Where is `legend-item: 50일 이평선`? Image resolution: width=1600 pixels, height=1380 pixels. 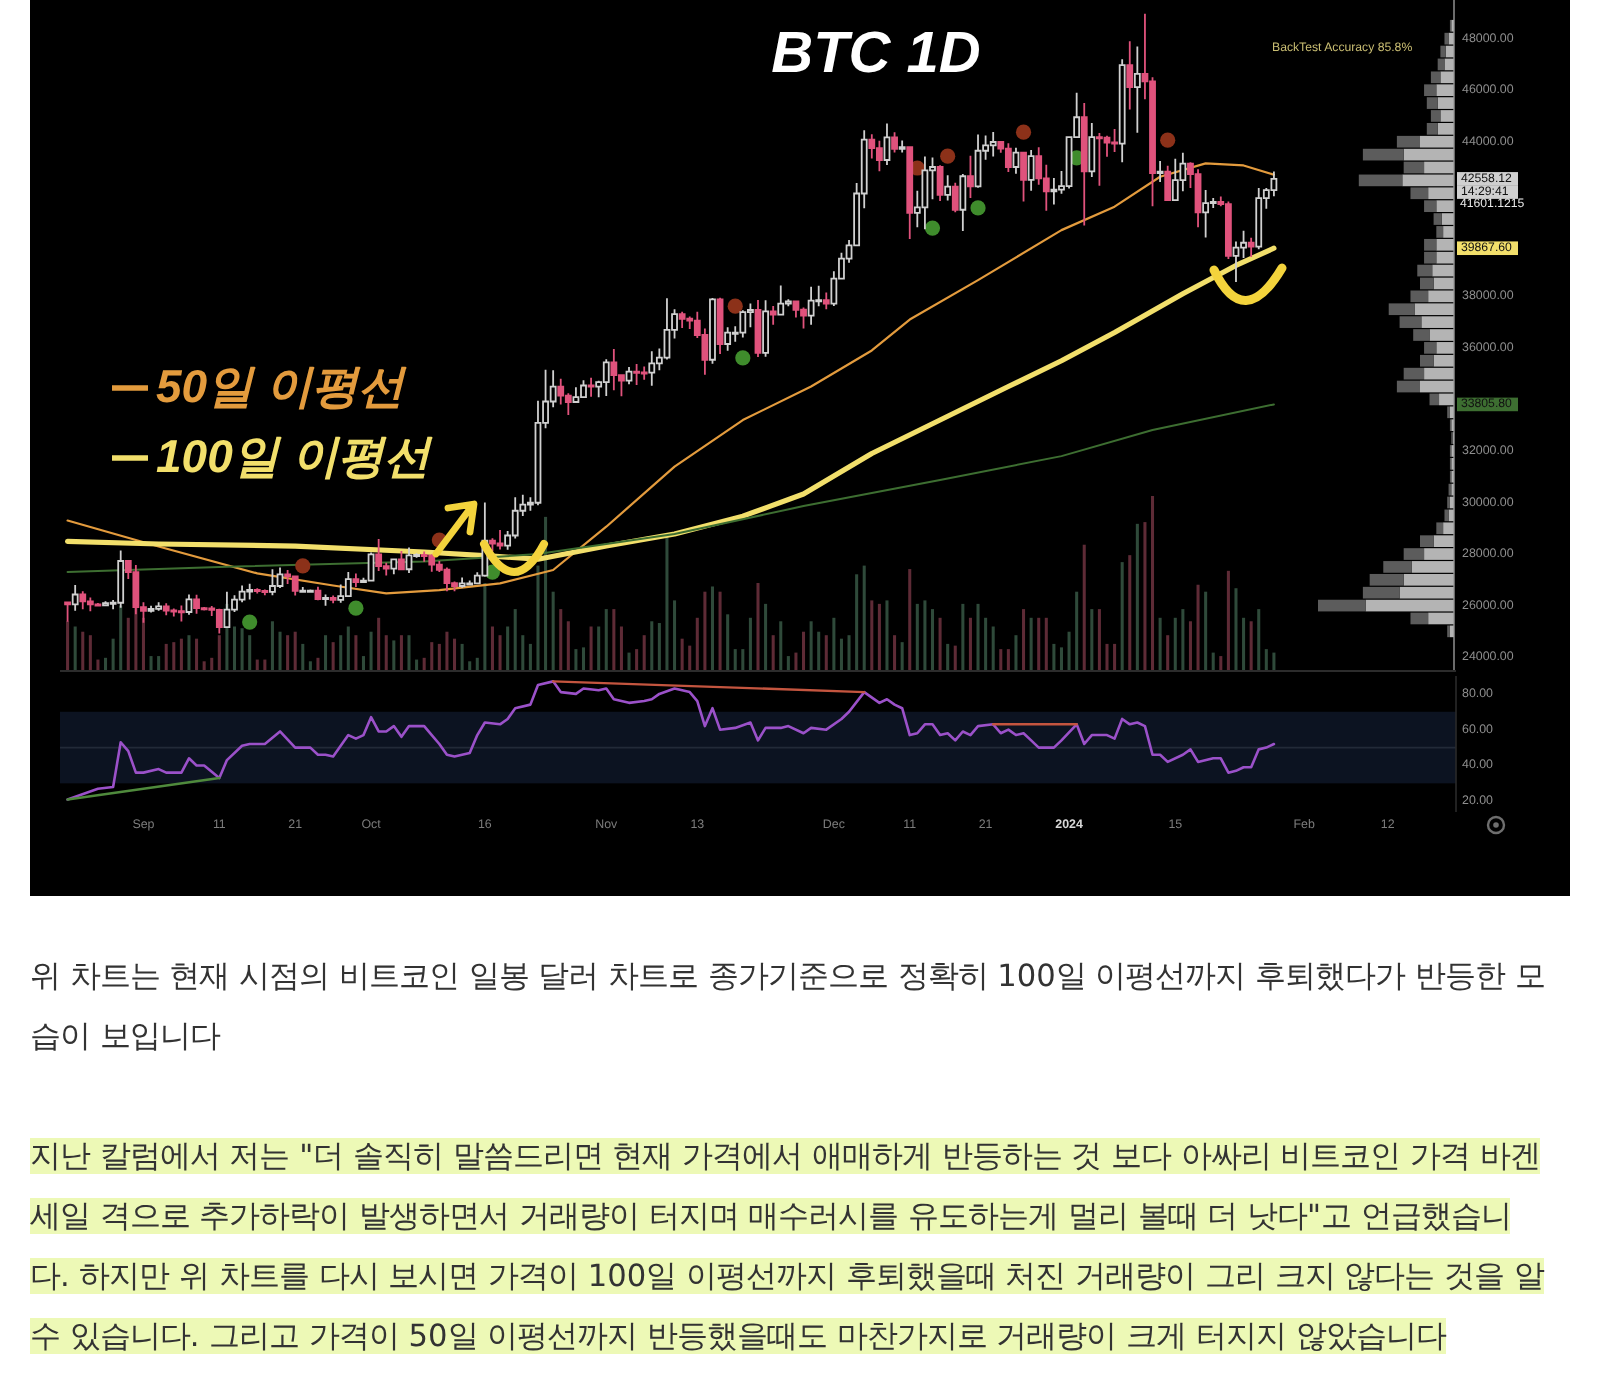 legend-item: 50일 이평선 is located at coordinates (258, 386).